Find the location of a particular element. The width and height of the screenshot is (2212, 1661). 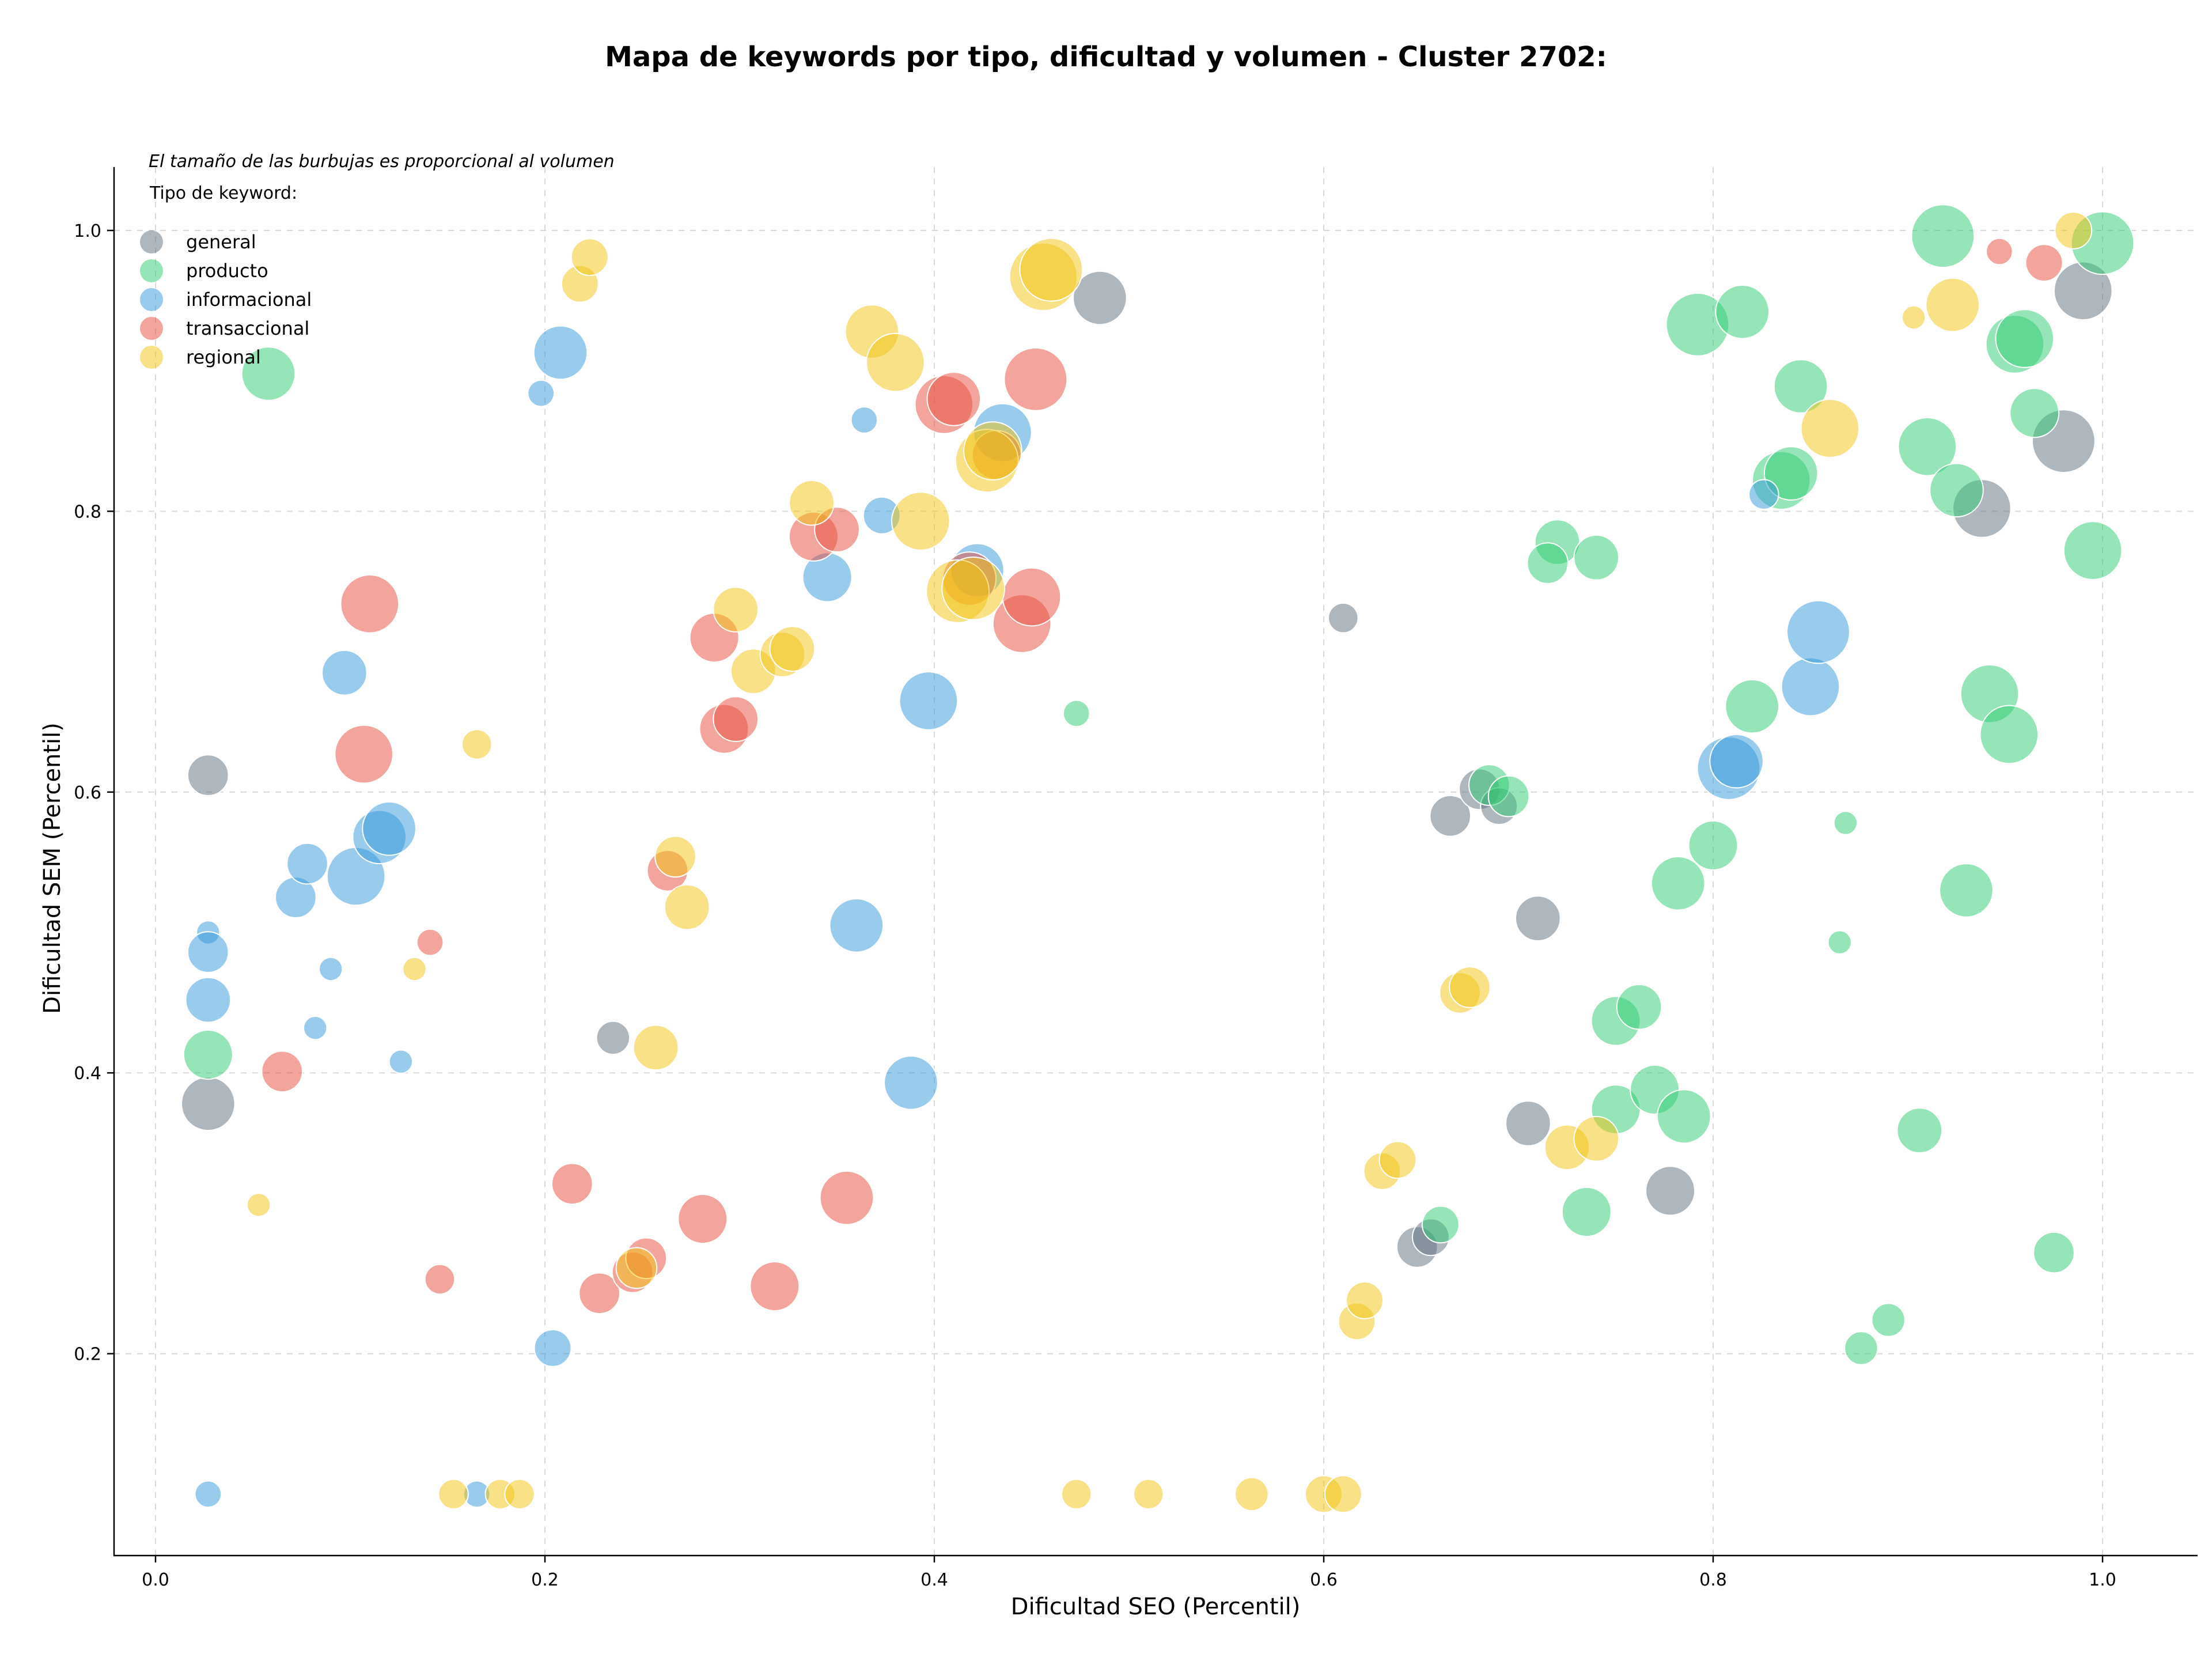

x-tick-label: 0.4 is located at coordinates (934, 1580).